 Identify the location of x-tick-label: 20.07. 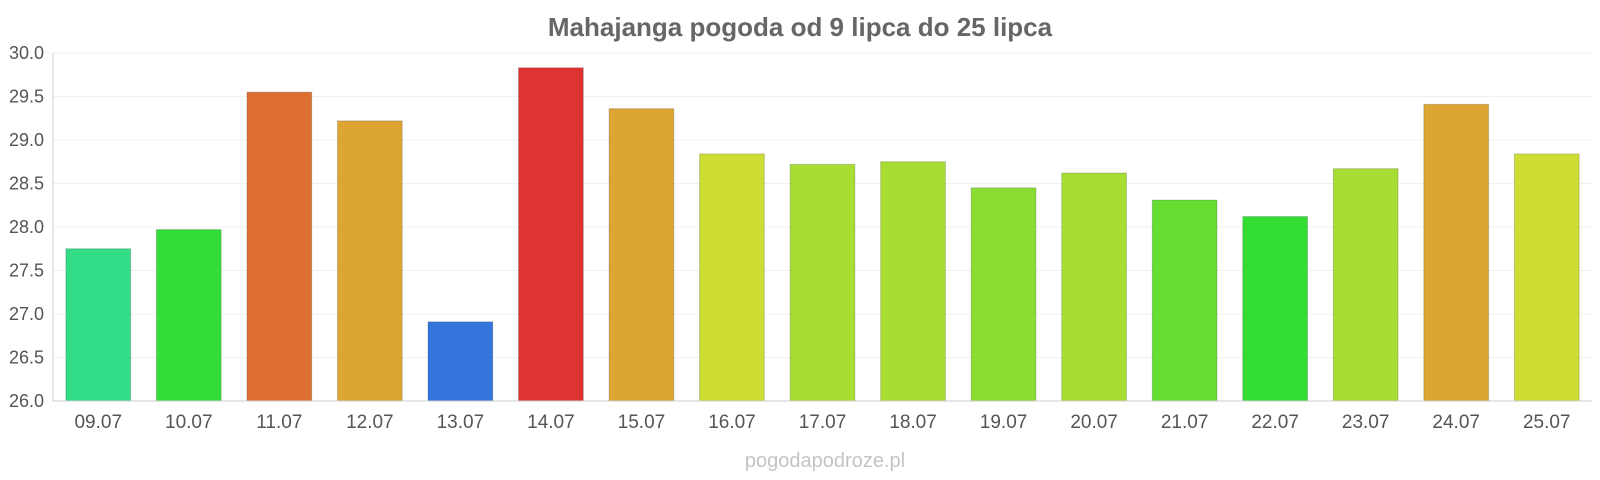
(1094, 422).